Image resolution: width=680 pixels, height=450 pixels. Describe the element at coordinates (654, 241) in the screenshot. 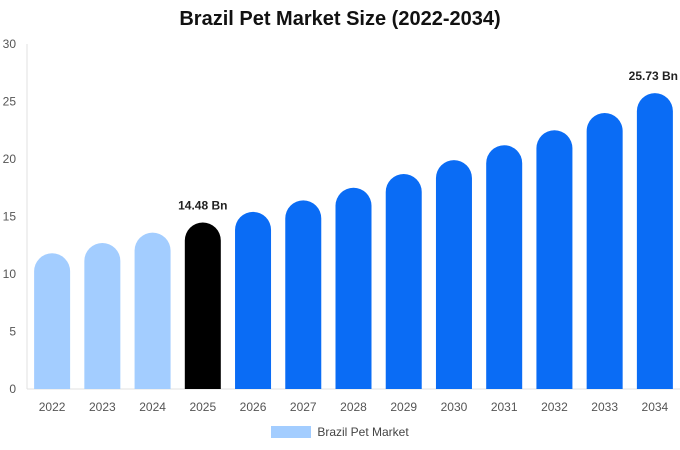

I see `bar-2034` at that location.